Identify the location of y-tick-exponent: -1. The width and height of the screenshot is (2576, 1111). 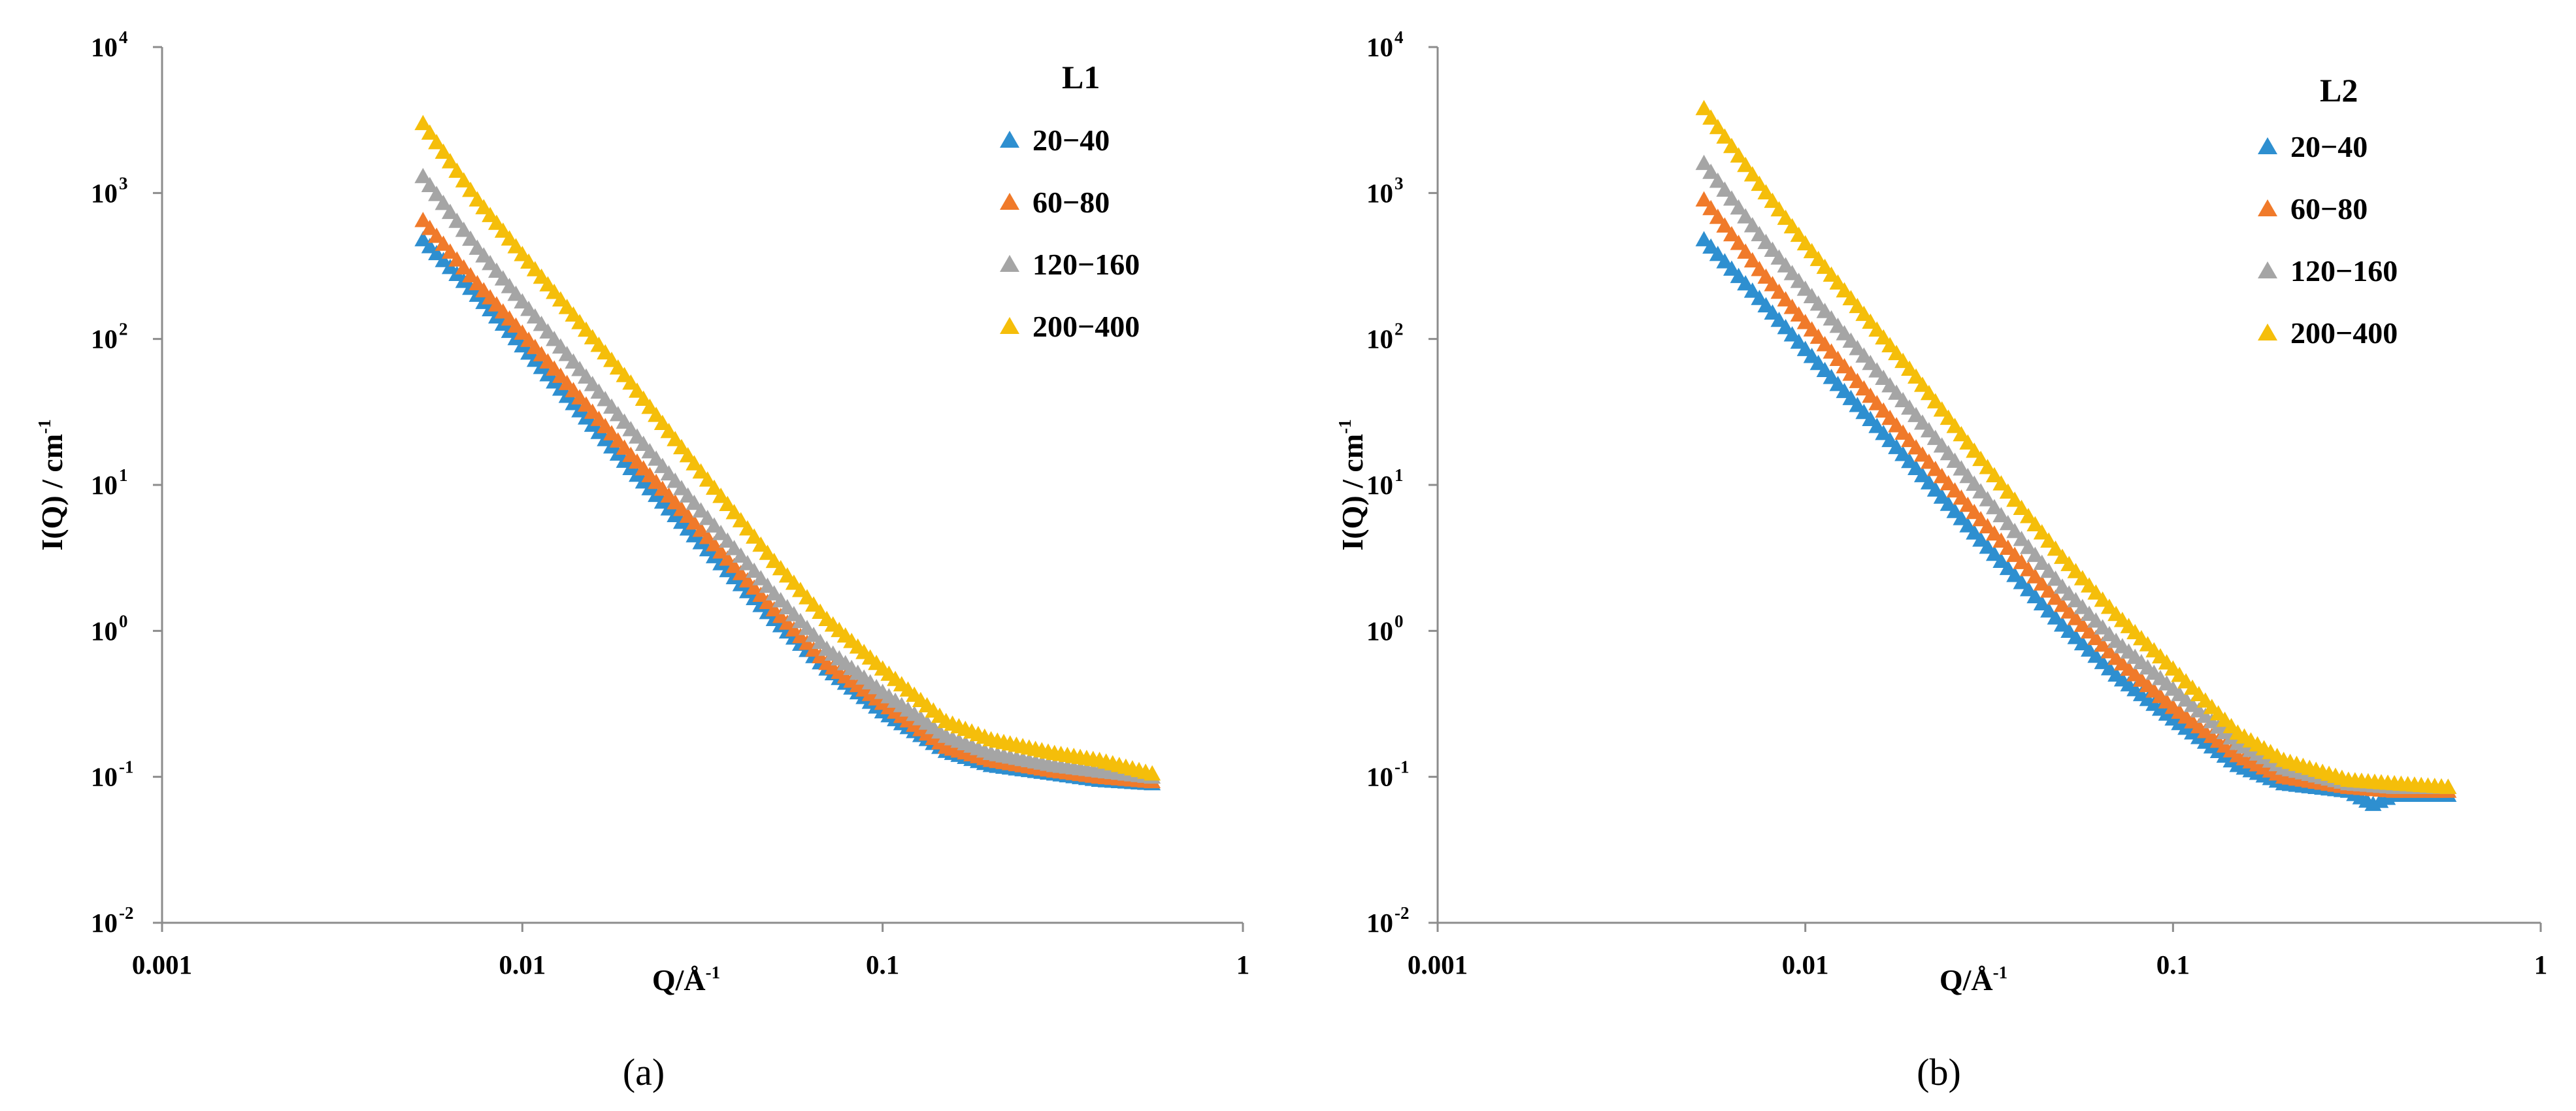
(126, 767).